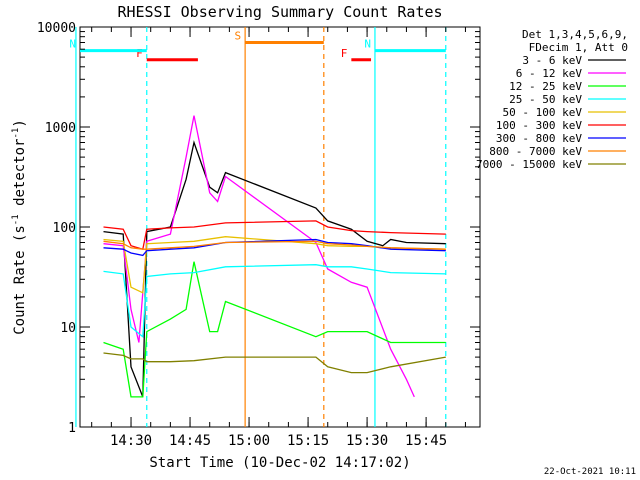  I want to click on legend-entry-label: 100 - 300 keV, so click(539, 125).